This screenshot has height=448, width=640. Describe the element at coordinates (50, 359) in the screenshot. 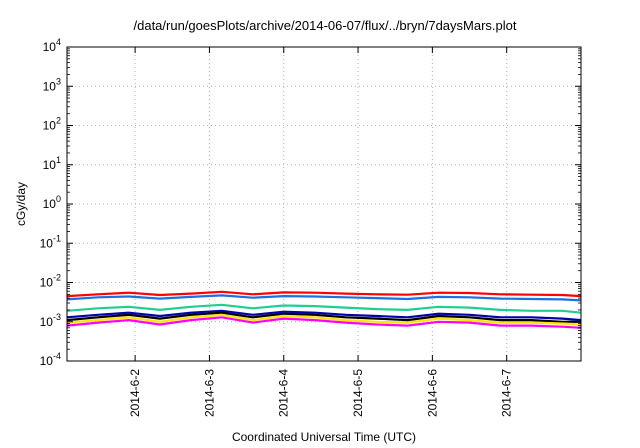

I see `y-tick-label: 10⁻⁴` at that location.